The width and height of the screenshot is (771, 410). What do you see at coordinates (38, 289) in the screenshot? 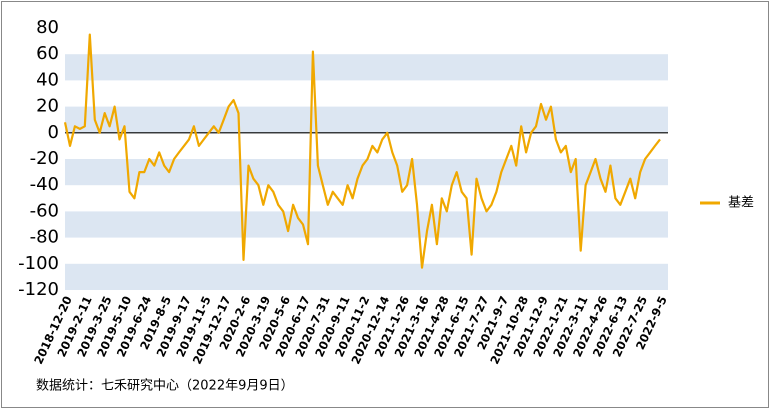
I see `y-tick-label: -120` at bounding box center [38, 289].